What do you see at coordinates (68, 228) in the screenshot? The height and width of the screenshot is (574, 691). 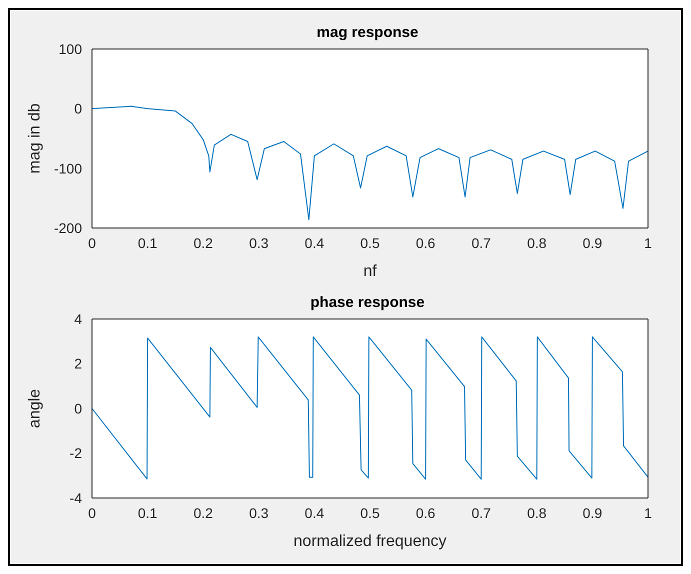 I see `y-tick-label: -200` at bounding box center [68, 228].